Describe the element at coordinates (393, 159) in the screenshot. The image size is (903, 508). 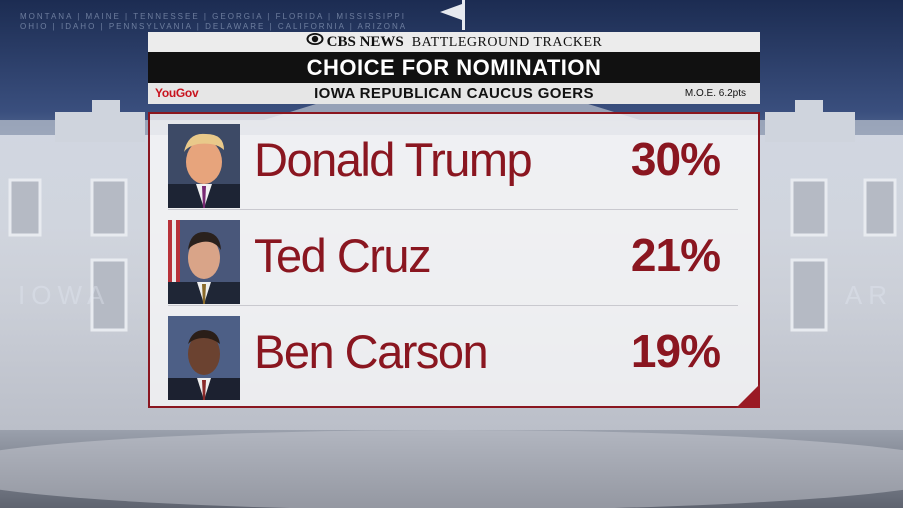
I see `candidate-name: Donald Trump` at that location.